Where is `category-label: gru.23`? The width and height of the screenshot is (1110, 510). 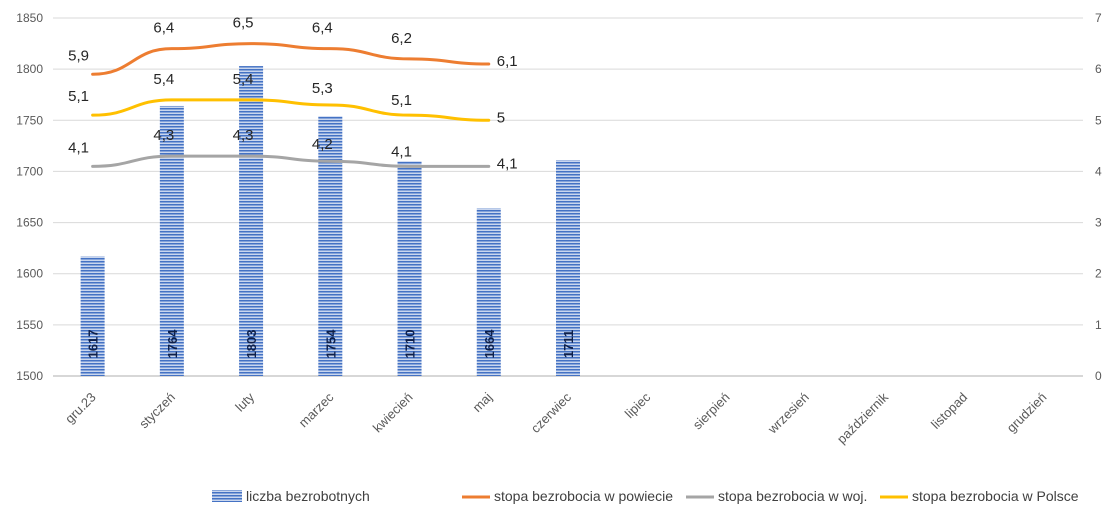
category-label: gru.23 is located at coordinates (80, 408).